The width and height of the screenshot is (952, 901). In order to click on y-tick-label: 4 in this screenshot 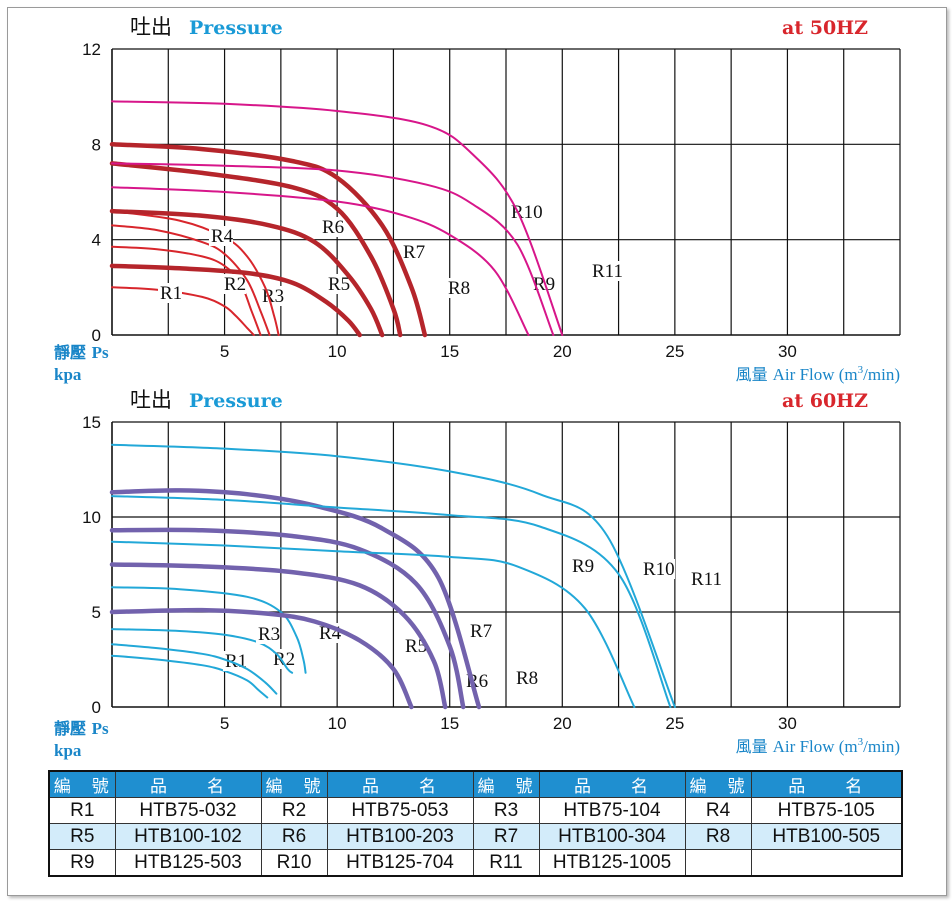, I will do `click(96, 240)`.